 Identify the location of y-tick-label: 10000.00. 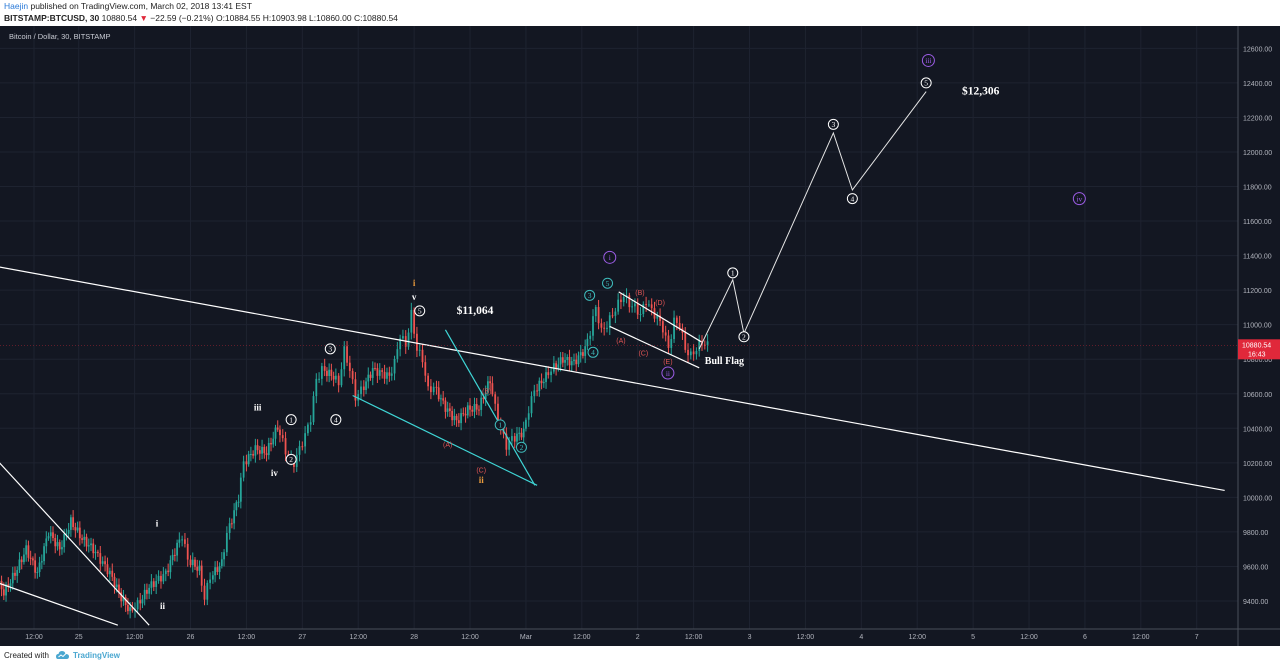
(1257, 498).